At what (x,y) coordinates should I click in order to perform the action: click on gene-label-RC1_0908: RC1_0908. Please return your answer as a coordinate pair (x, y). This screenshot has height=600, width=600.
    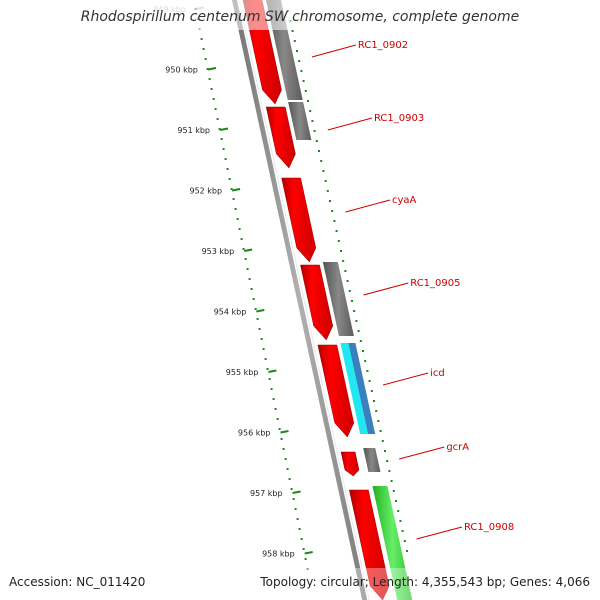
    Looking at the image, I should click on (489, 527).